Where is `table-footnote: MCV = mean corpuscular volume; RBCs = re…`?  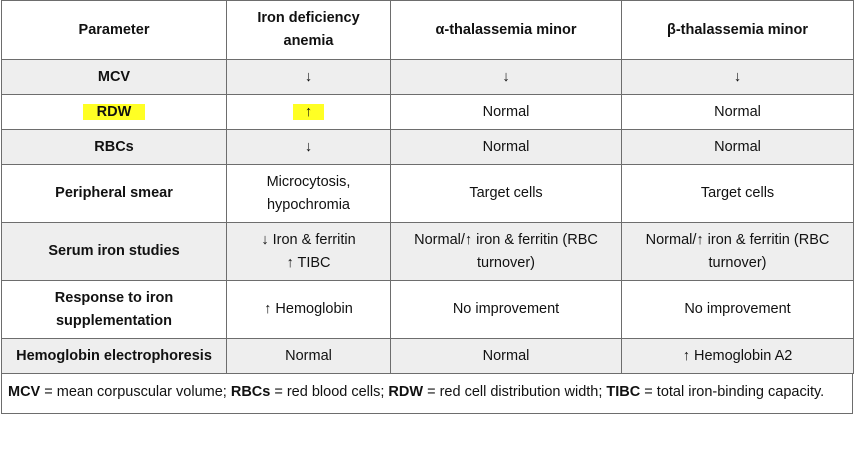 table-footnote: MCV = mean corpuscular volume; RBCs = re… is located at coordinates (427, 394).